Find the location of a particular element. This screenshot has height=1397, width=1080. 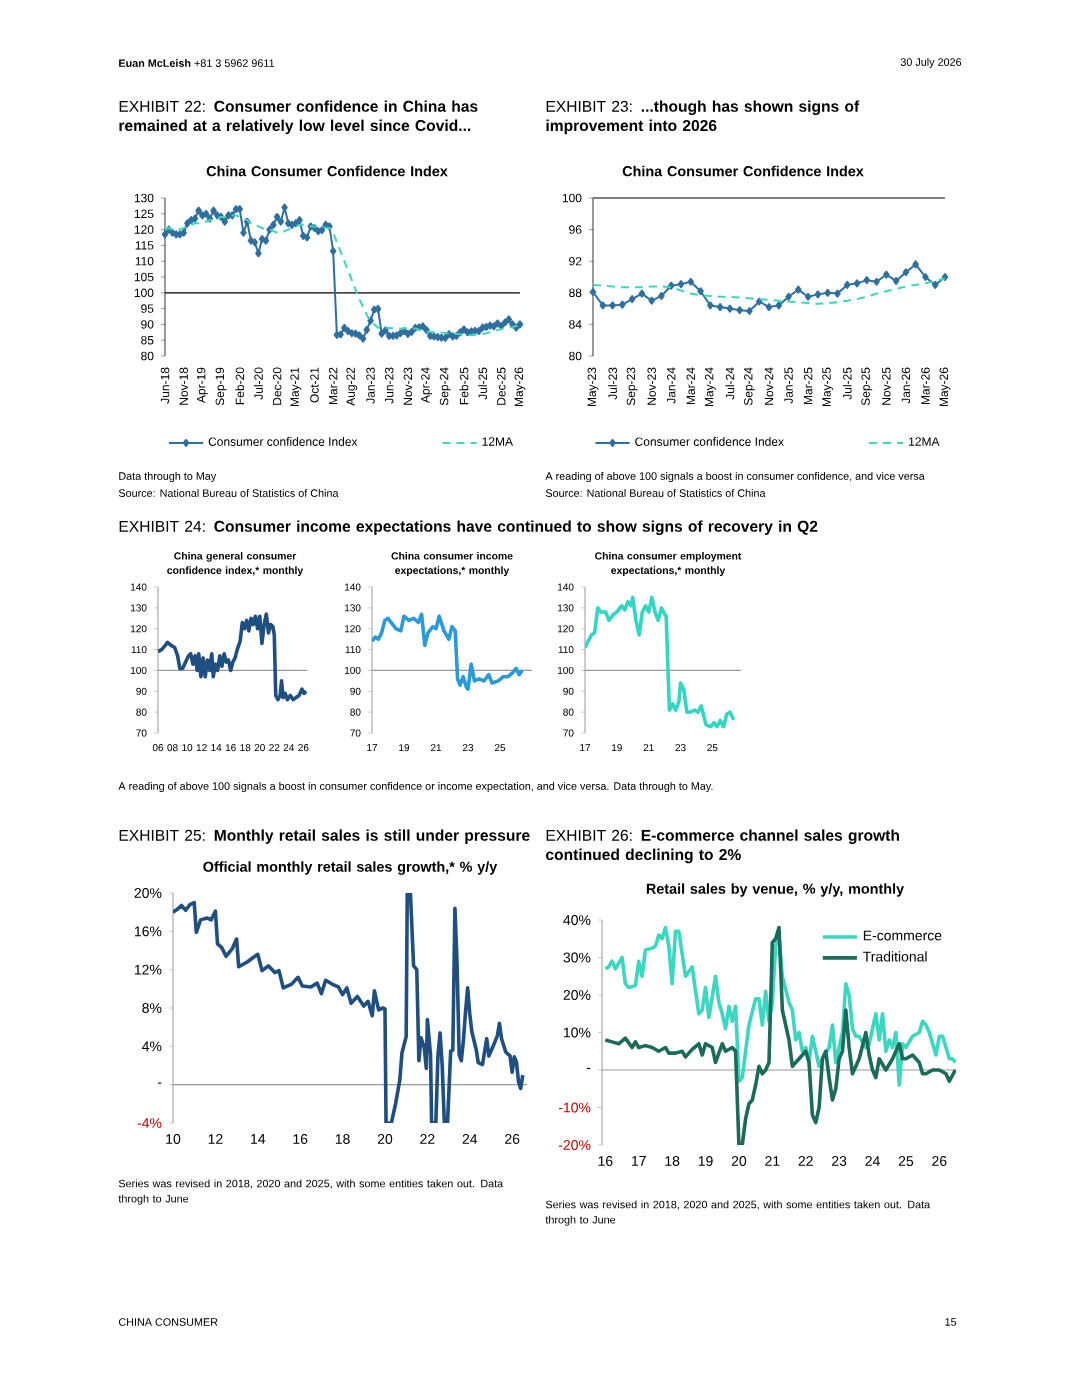

y-tick-label: 125 is located at coordinates (144, 214).